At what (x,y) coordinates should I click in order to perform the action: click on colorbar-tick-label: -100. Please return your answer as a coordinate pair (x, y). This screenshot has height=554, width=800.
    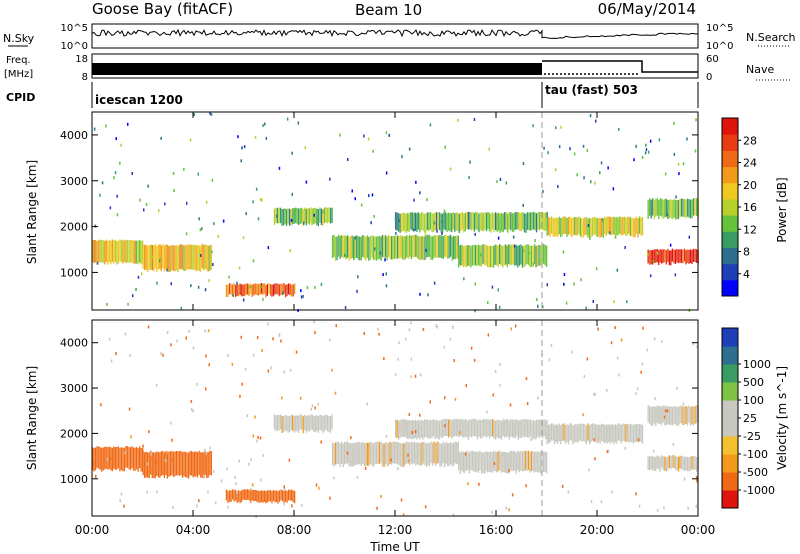
    Looking at the image, I should click on (755, 454).